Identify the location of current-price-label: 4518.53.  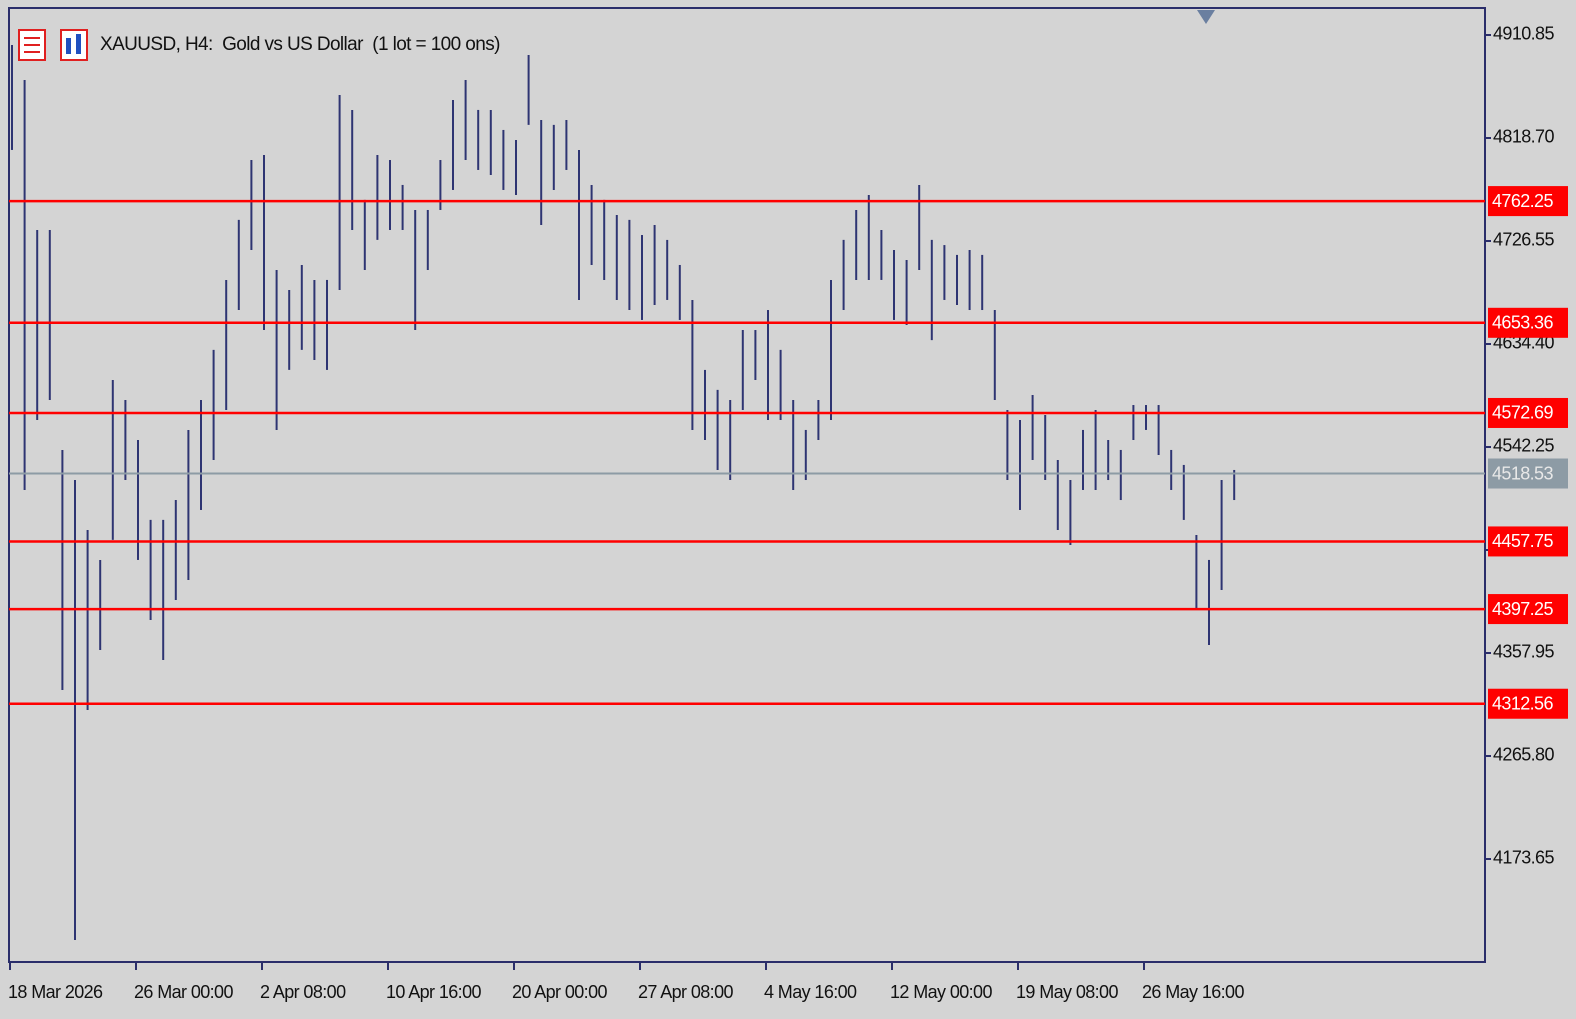
(1522, 473).